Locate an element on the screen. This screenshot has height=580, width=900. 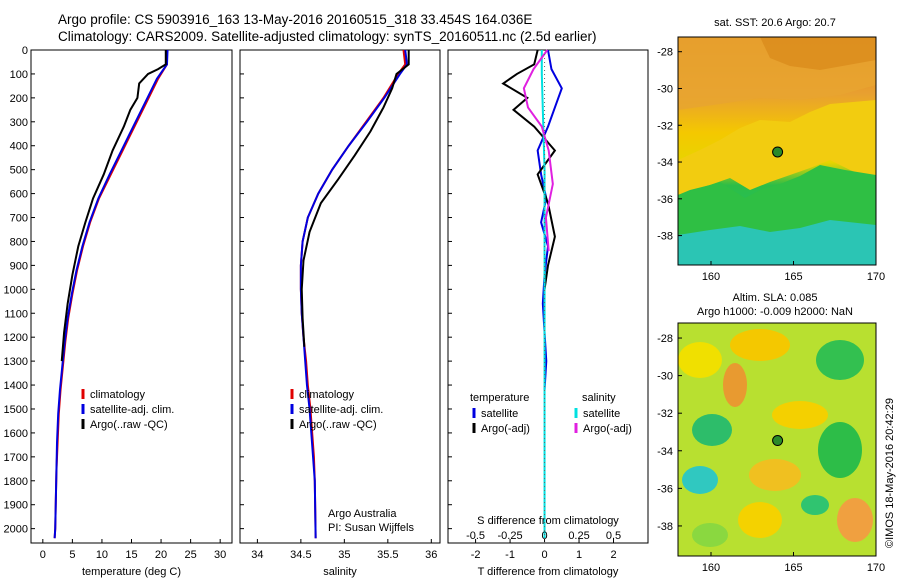
sst-map is located at coordinates (777, 151).